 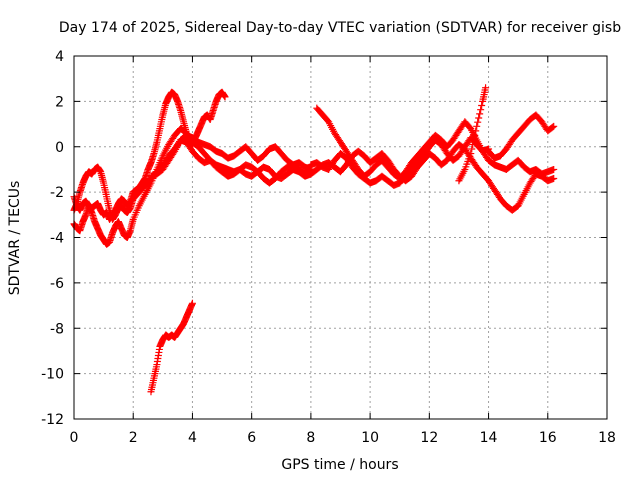 What do you see at coordinates (231, 155) in the screenshot?
I see `series-track-d` at bounding box center [231, 155].